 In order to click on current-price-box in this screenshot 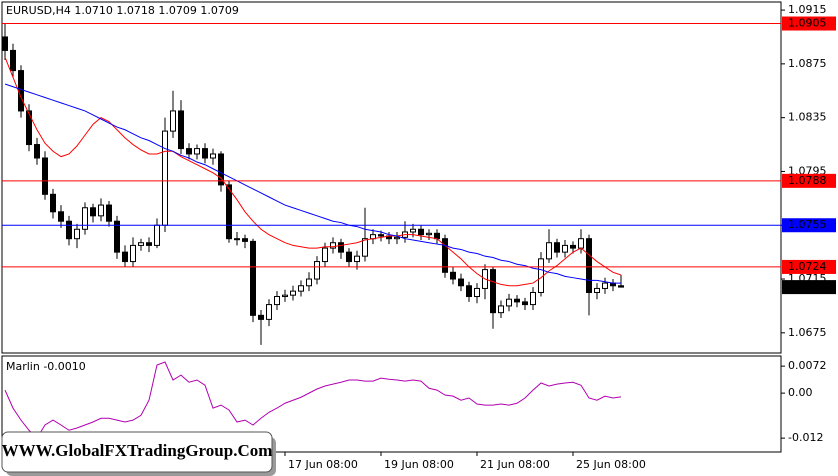, I will do `click(809, 287)`.